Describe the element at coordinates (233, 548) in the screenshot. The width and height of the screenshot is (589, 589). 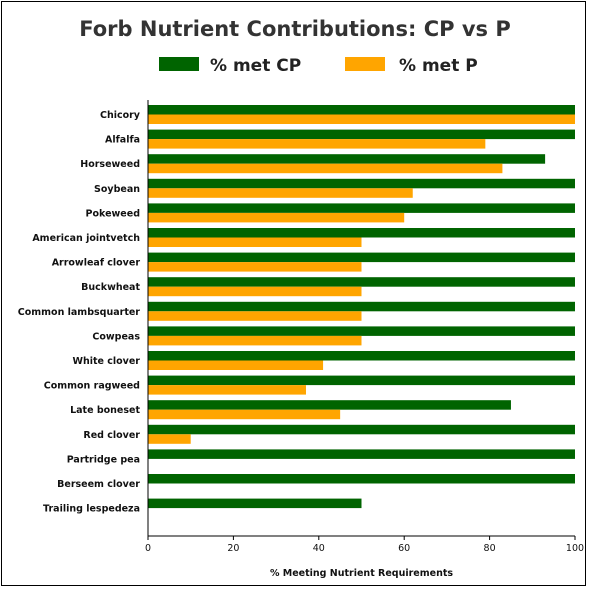
I see `x-tick-label-20: 20` at that location.